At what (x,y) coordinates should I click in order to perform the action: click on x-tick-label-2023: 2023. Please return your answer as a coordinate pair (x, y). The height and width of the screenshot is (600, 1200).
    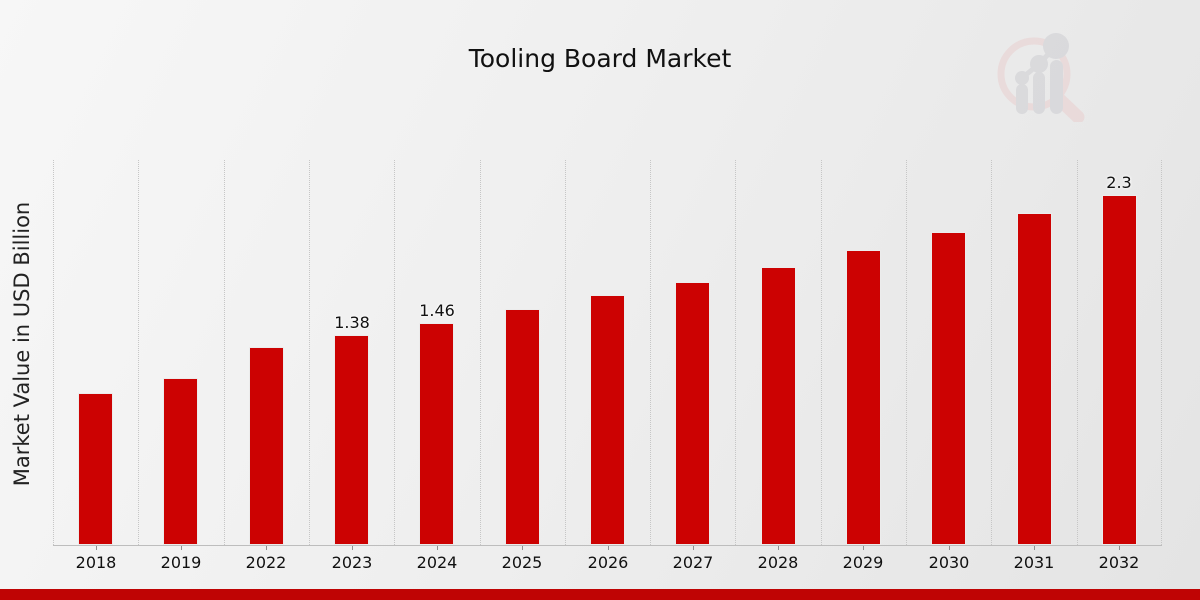
    Looking at the image, I should click on (352, 562).